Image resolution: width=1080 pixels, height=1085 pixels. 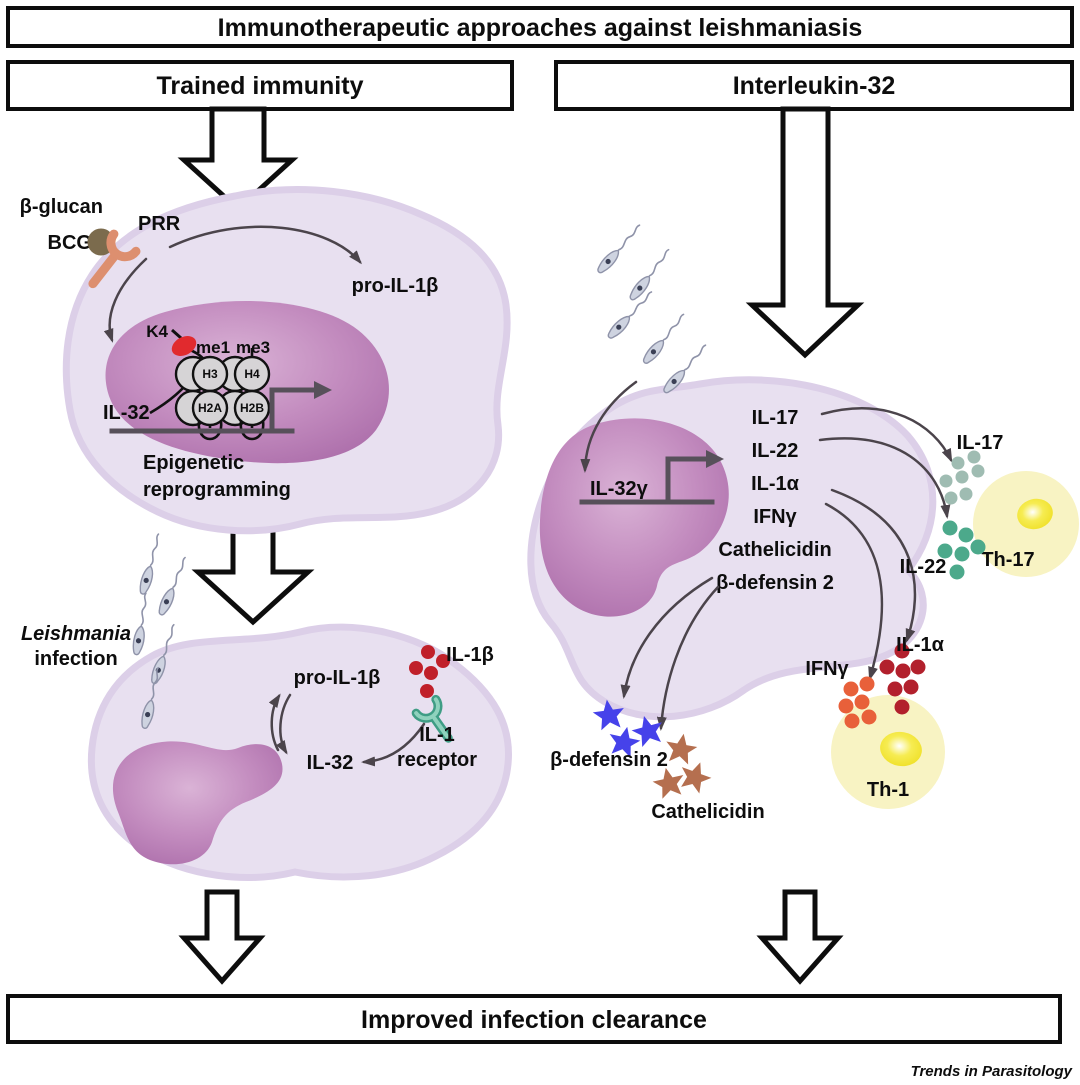 What do you see at coordinates (184, 346) in the screenshot?
I see `k4-methyl-mark-icon` at bounding box center [184, 346].